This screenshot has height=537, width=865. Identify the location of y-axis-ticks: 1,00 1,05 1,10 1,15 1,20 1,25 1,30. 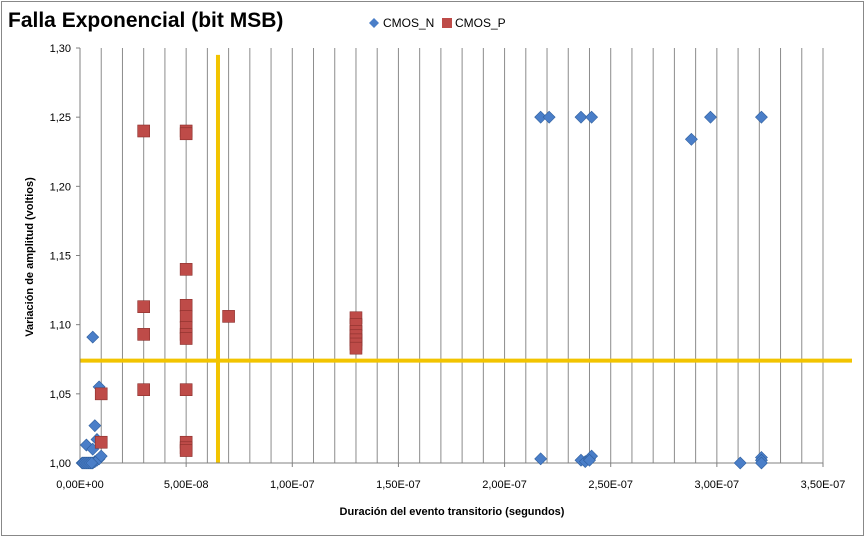
(65, 256).